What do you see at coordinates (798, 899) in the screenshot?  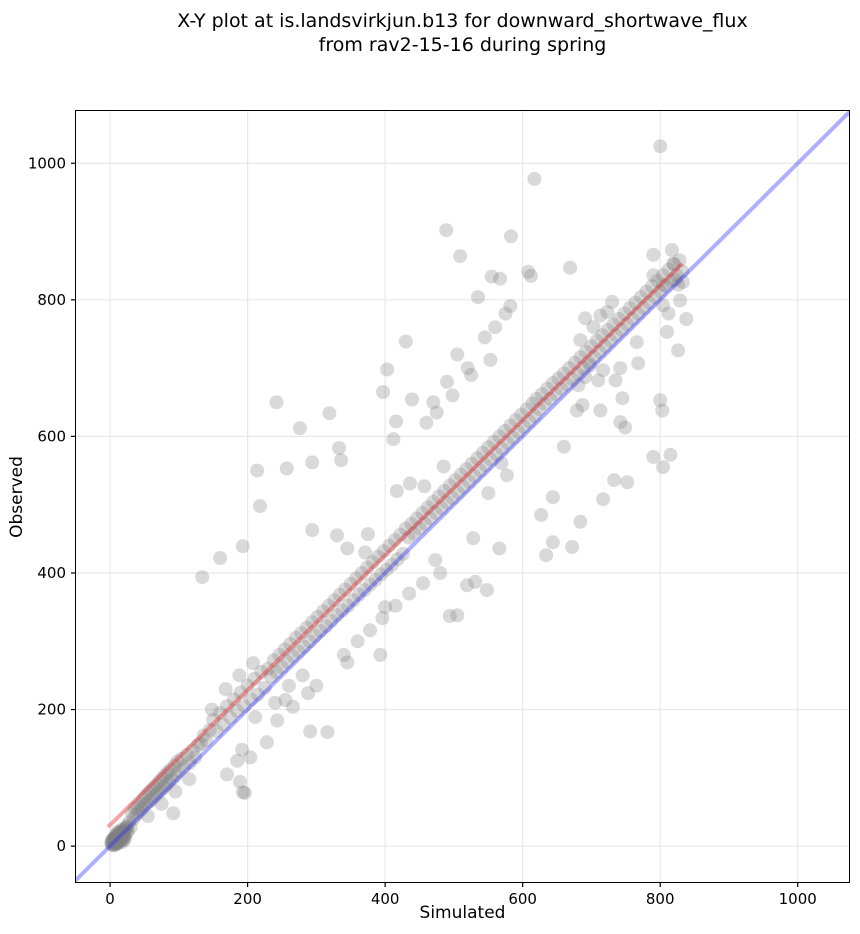 I see `x-tick-label: 1000` at bounding box center [798, 899].